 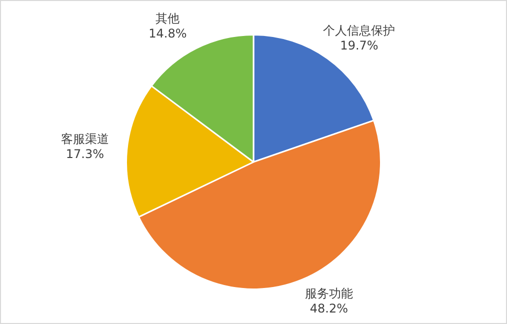 I want to click on slice-label: 个人信息保护, so click(x=359, y=30).